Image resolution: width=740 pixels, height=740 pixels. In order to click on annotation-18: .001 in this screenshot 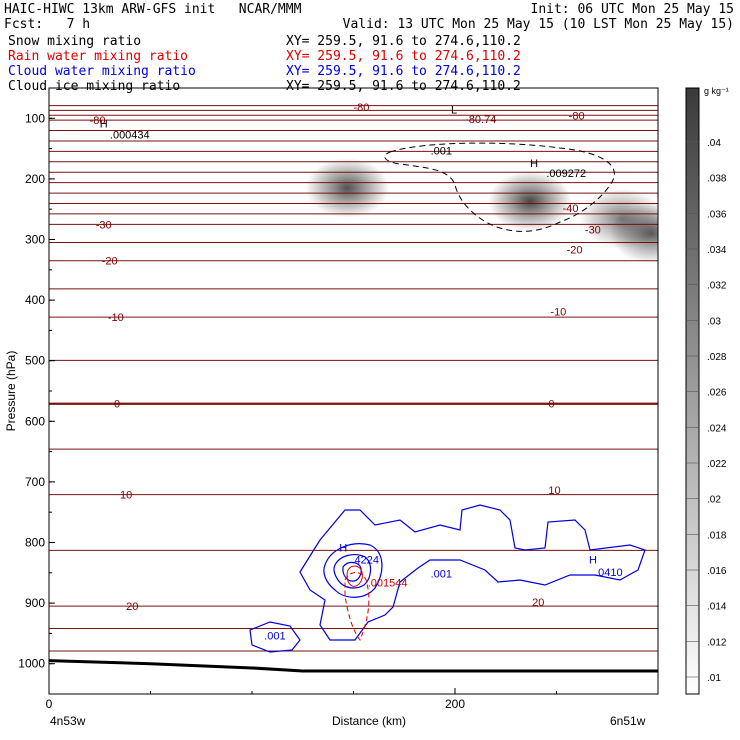, I will do `click(441, 575)`.